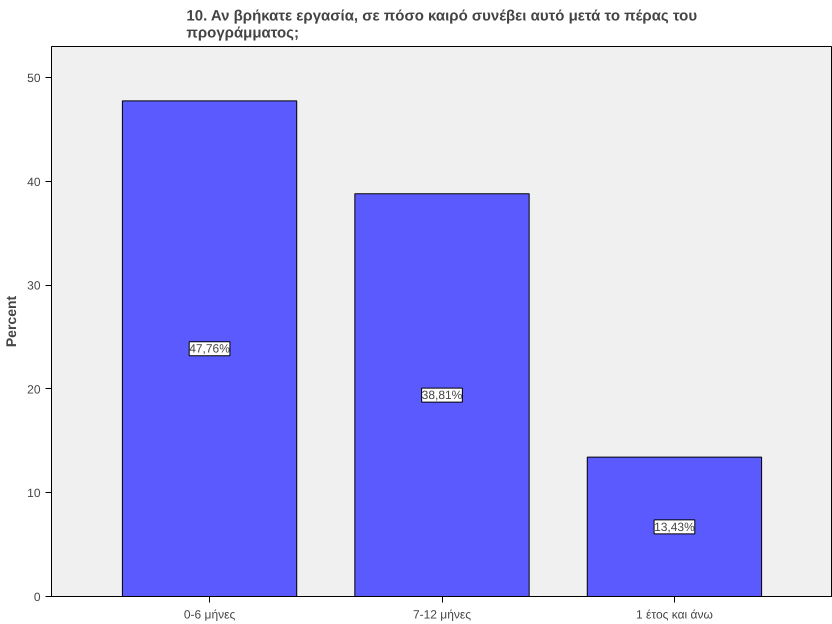 This screenshot has width=832, height=624. Describe the element at coordinates (34, 78) in the screenshot. I see `y-tick-label: 50` at that location.